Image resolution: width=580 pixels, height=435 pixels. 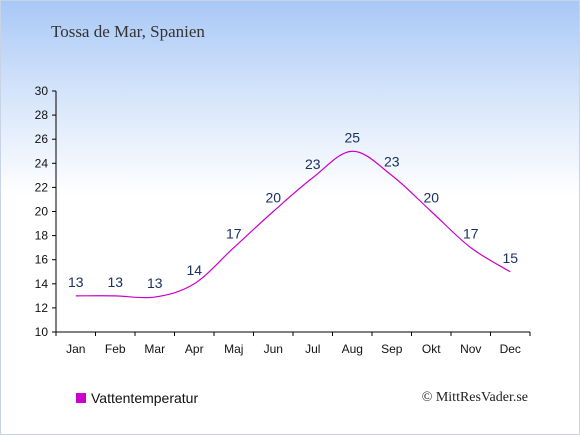 What do you see at coordinates (42, 163) in the screenshot?
I see `y-tick-label: 24` at bounding box center [42, 163].